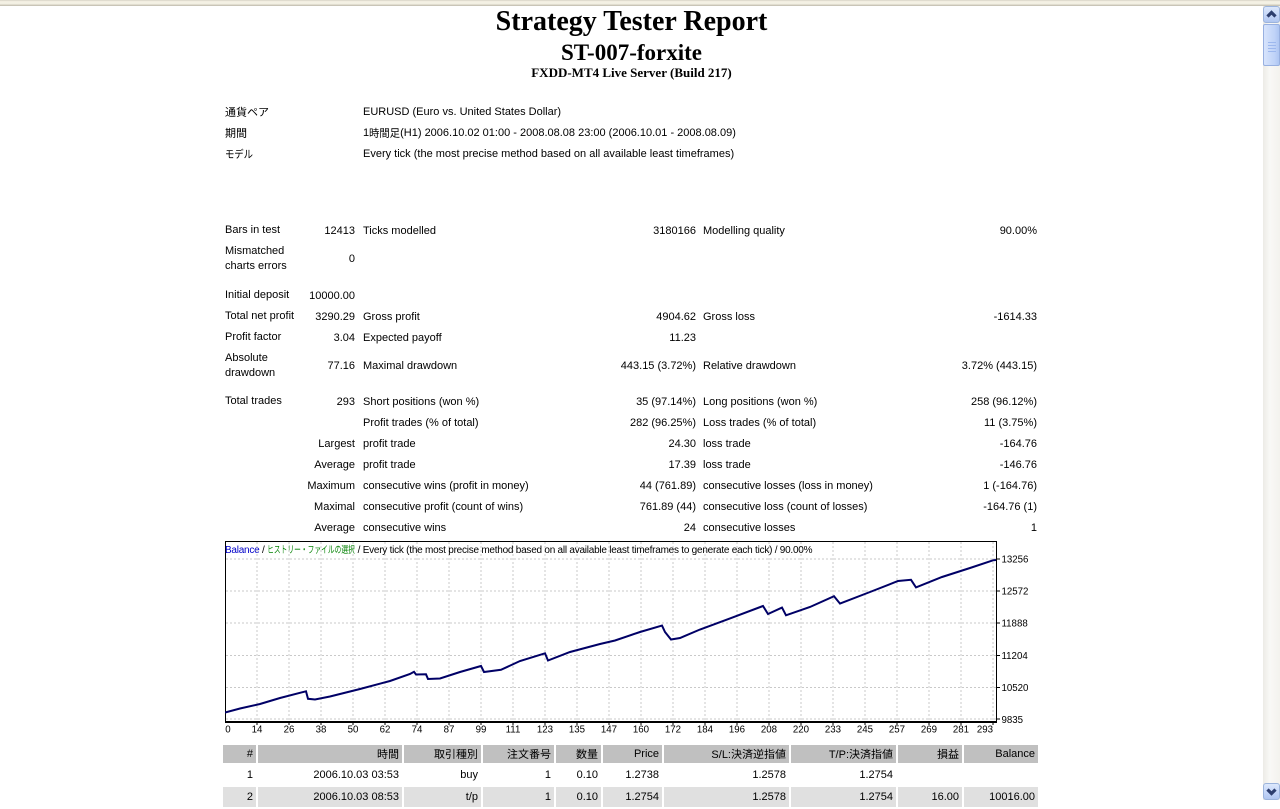 The image size is (1280, 809). Describe the element at coordinates (1015, 560) in the screenshot. I see `svg-text: 13256` at that location.